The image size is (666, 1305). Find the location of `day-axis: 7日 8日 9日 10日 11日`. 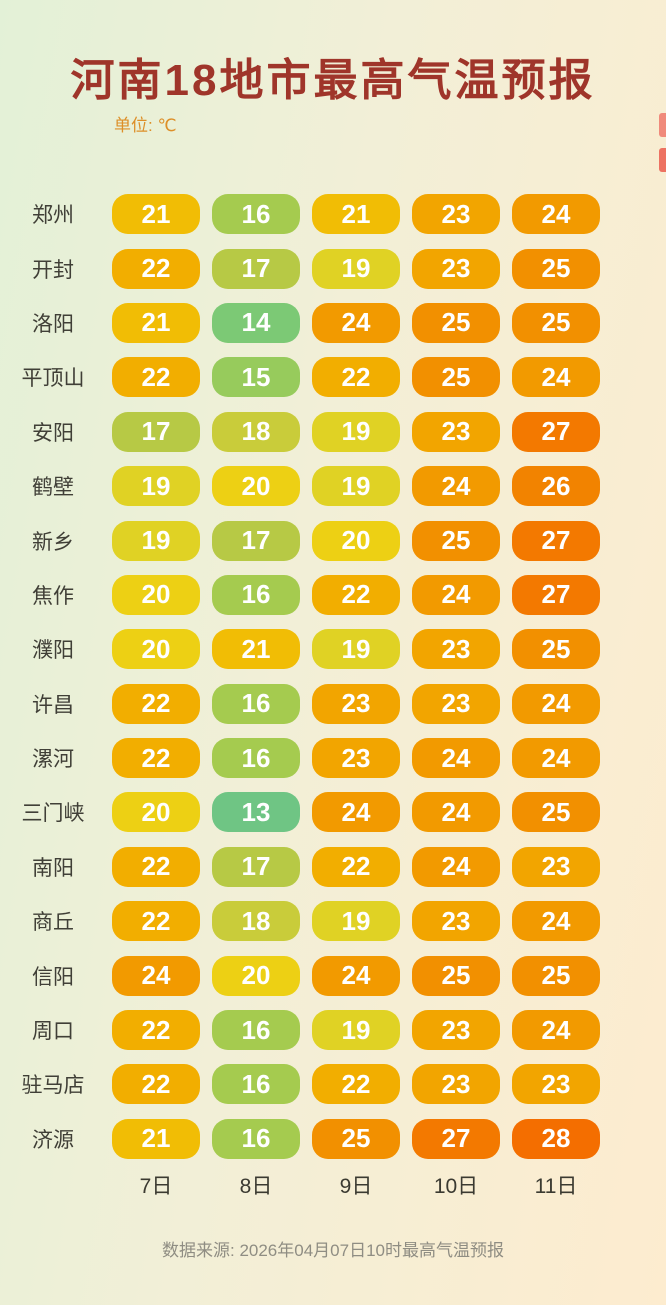

day-axis: 7日 8日 9日 10日 11日 is located at coordinates (333, 1185).